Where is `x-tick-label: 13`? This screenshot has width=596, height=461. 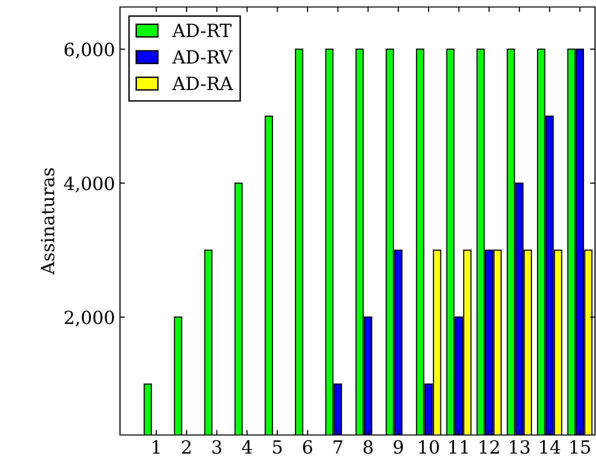 x-tick-label: 13 is located at coordinates (520, 447).